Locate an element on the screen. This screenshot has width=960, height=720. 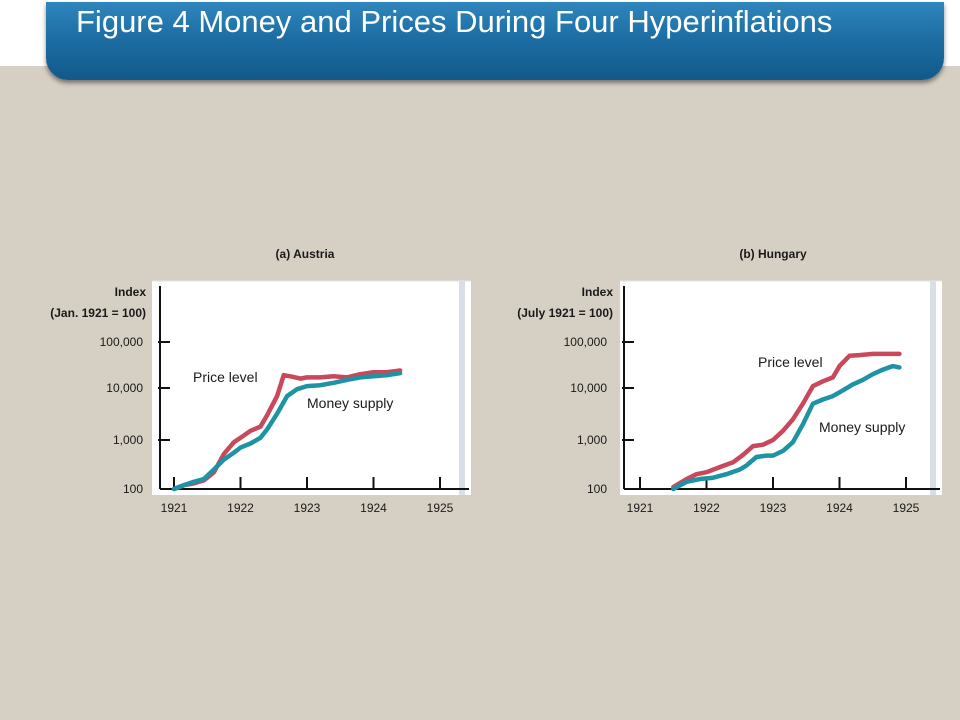
chart-title: (b) Hungary is located at coordinates (773, 254).